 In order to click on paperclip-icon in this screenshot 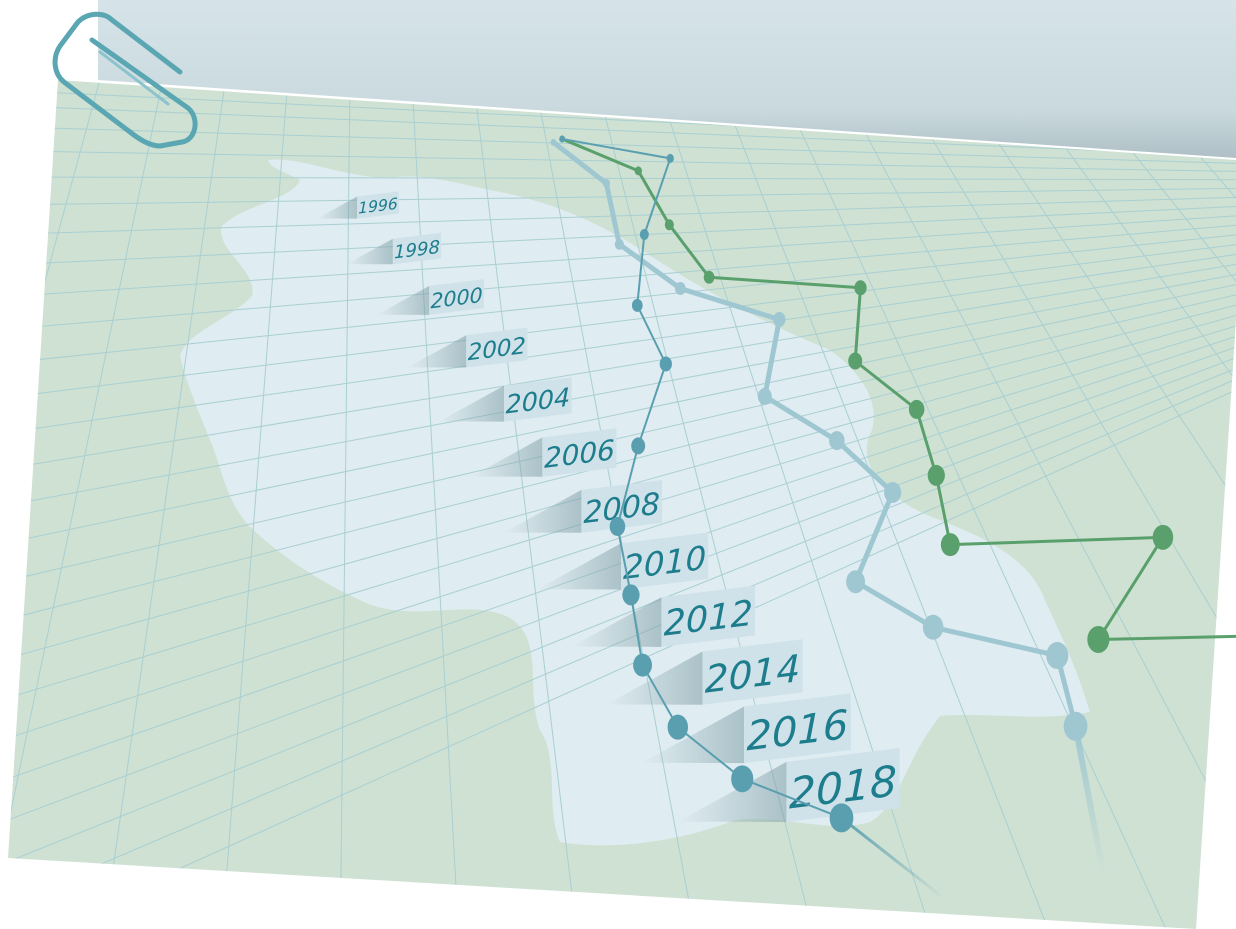, I will do `click(125, 80)`.